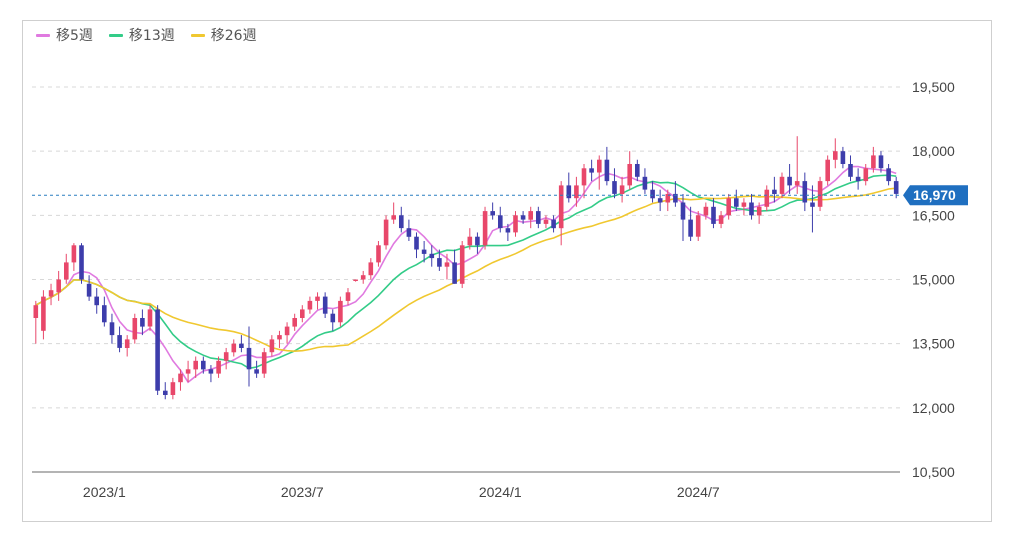 Image resolution: width=1024 pixels, height=558 pixels. I want to click on current-price-indicator: 16,970, so click(500, 195).